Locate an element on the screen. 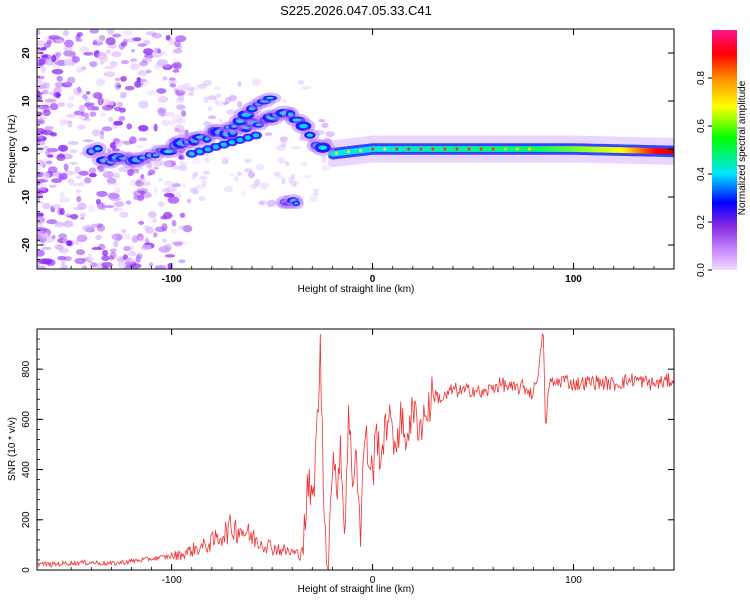 The height and width of the screenshot is (600, 750). ridge-blob-peak is located at coordinates (270, 98).